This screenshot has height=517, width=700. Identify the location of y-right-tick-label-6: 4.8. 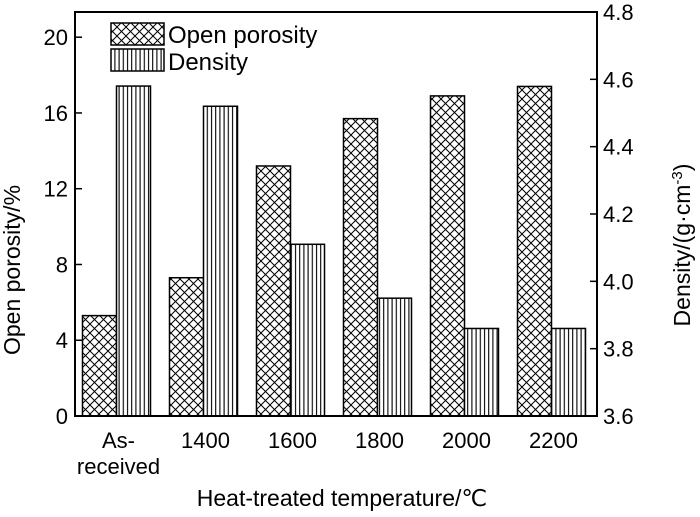
(618, 12).